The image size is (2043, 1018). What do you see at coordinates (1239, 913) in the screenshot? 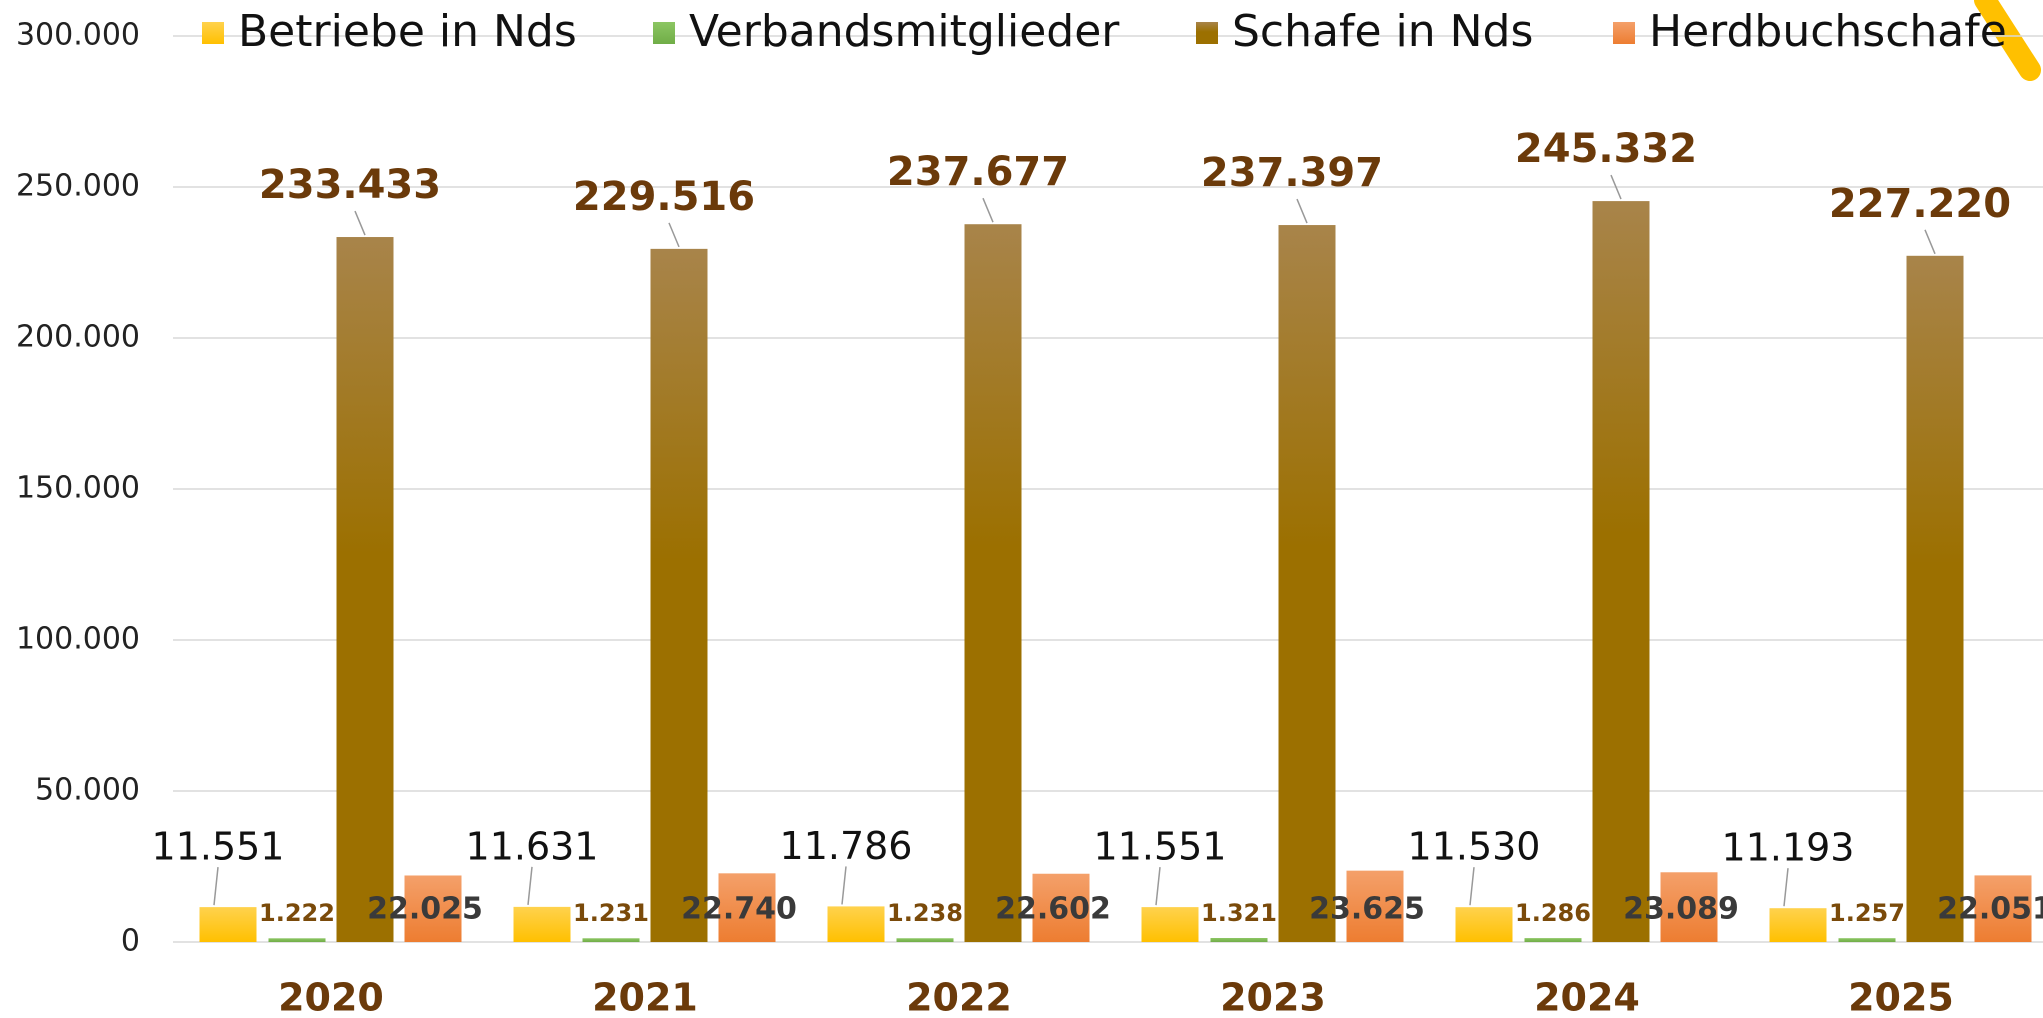
I see `data-label: 1.321` at bounding box center [1239, 913].